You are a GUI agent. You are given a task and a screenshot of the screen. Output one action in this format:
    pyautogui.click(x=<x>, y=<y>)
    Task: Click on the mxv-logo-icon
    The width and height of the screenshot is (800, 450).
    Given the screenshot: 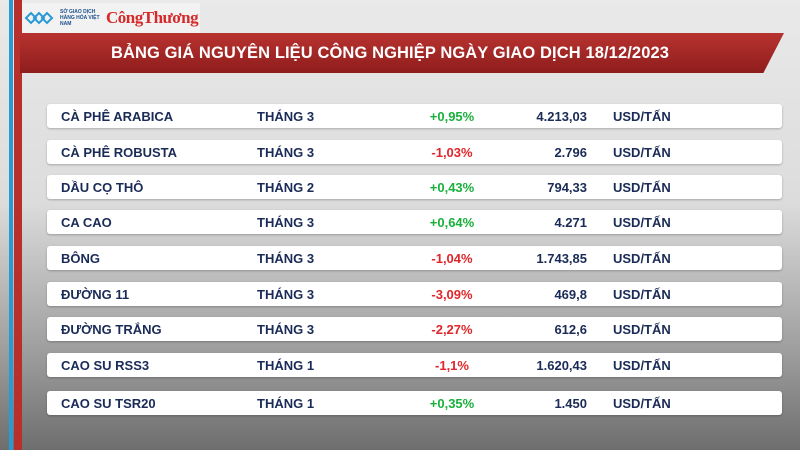 What is the action you would take?
    pyautogui.click(x=39, y=18)
    